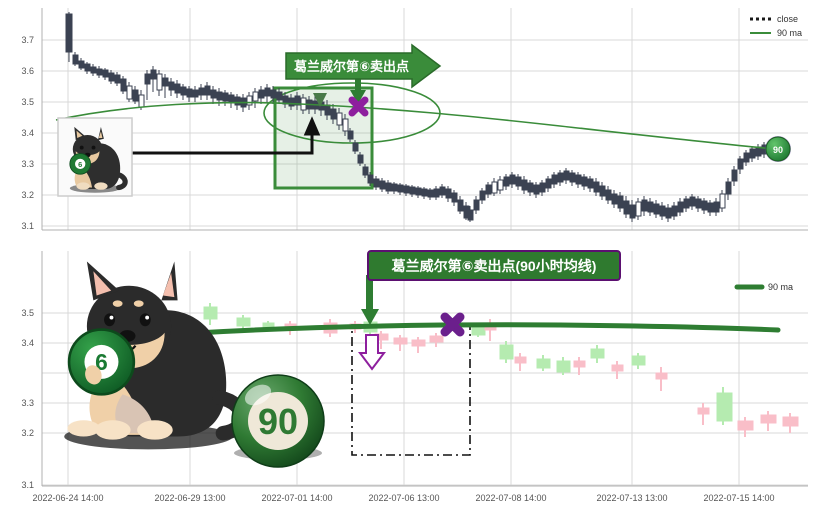 The image size is (816, 520). I want to click on bottom-ball-90-label: 90, so click(278, 421).